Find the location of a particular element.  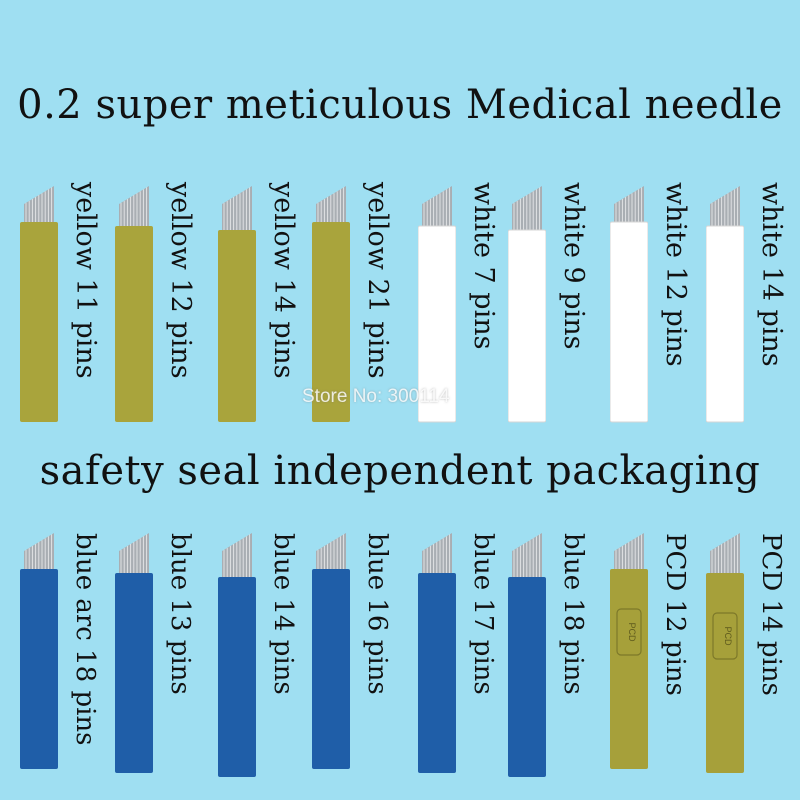

needle-label: yellow 14 pins is located at coordinates (283, 280).